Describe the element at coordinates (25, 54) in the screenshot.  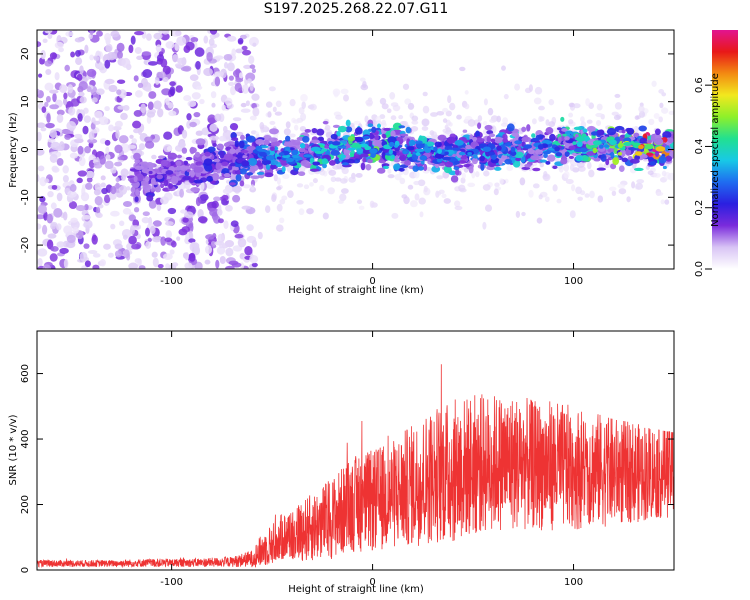
I see `spectrogram-ytick-label: 20` at that location.